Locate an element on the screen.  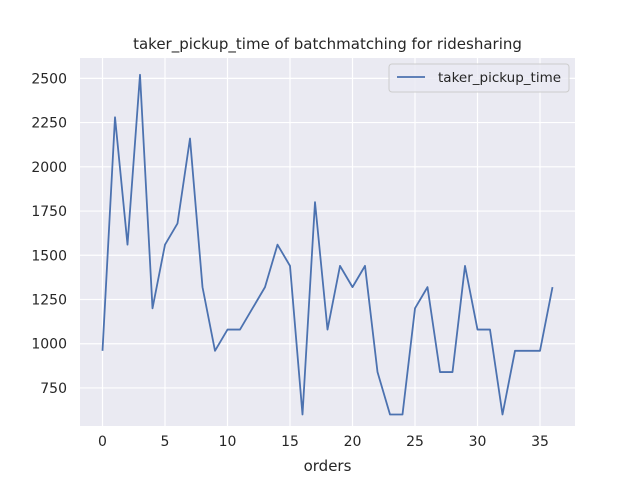
x-tick-label: 5 is located at coordinates (165, 442).